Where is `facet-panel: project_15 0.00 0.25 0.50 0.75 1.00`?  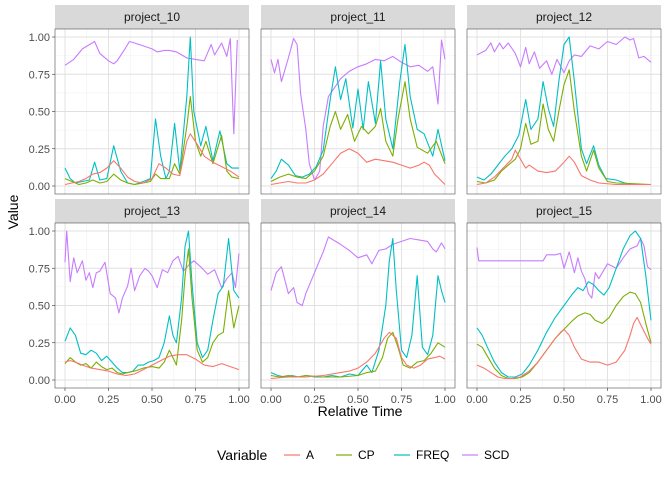
facet-panel: project_15 0.00 0.25 0.50 0.75 1.00 is located at coordinates (564, 302).